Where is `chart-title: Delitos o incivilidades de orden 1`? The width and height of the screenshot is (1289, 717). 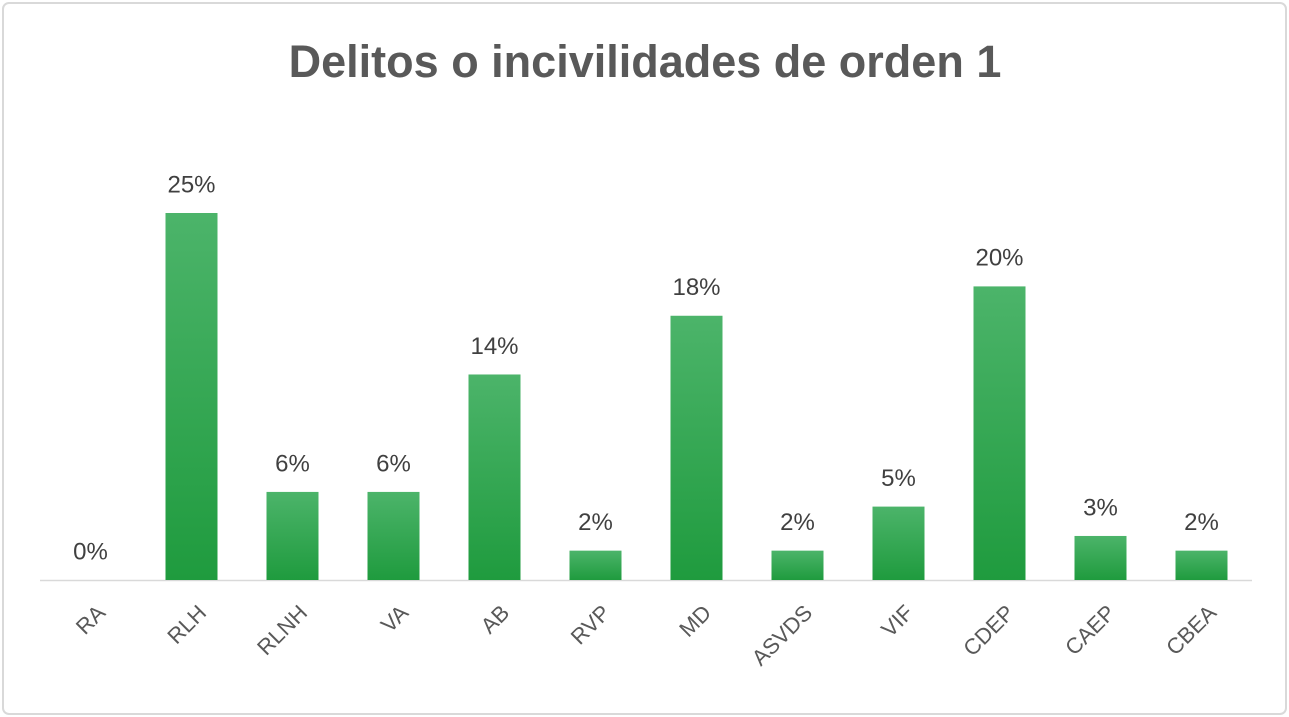
chart-title: Delitos o incivilidades de orden 1 is located at coordinates (645, 61).